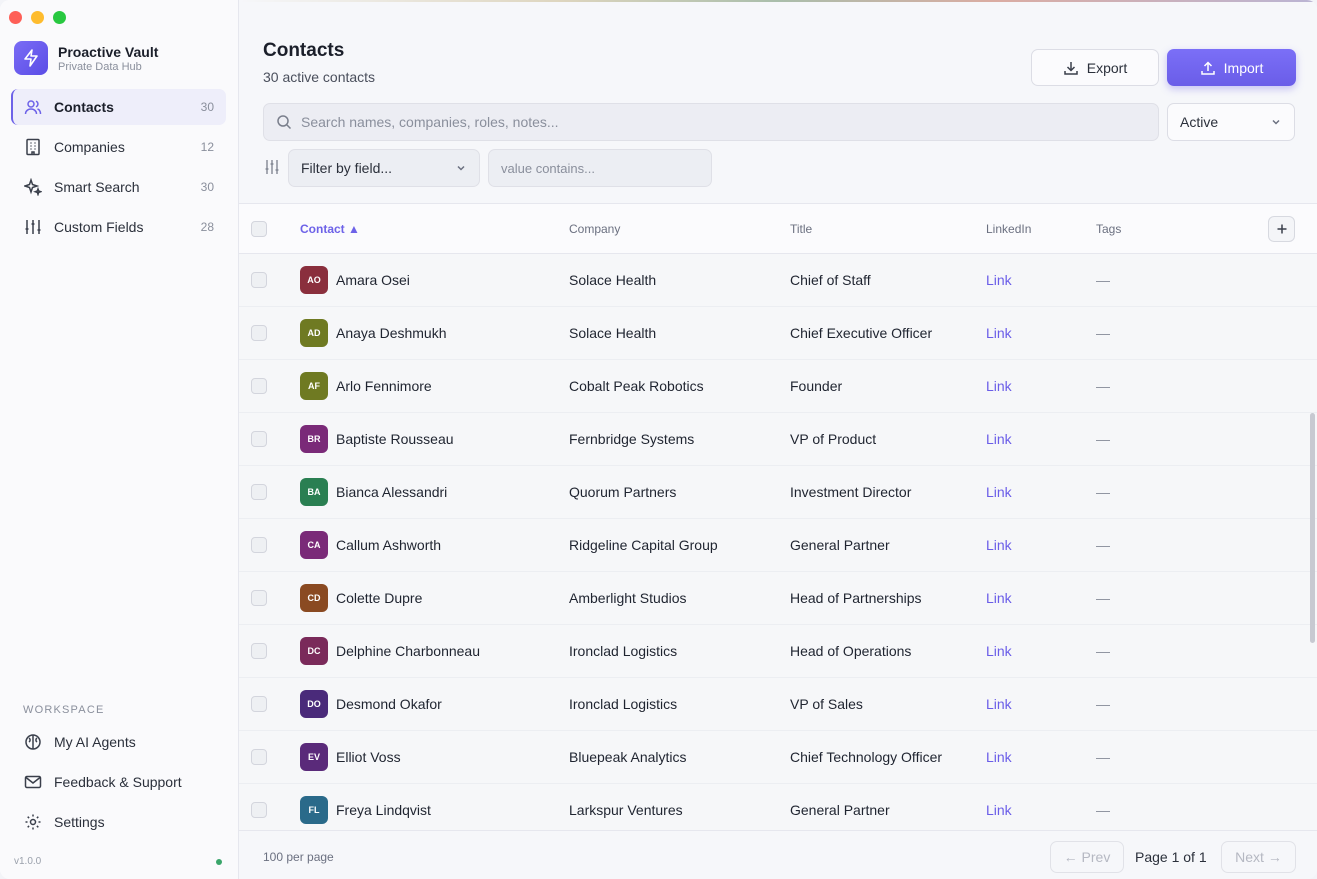 This screenshot has height=879, width=1317. What do you see at coordinates (729, 122) in the screenshot?
I see `search-input` at bounding box center [729, 122].